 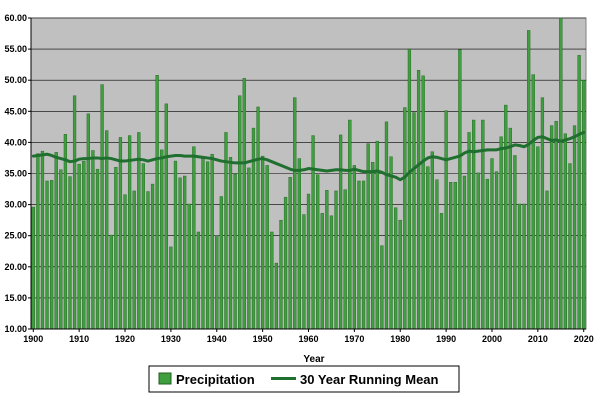 I want to click on y-tick-label: 55.00, so click(x=15, y=49).